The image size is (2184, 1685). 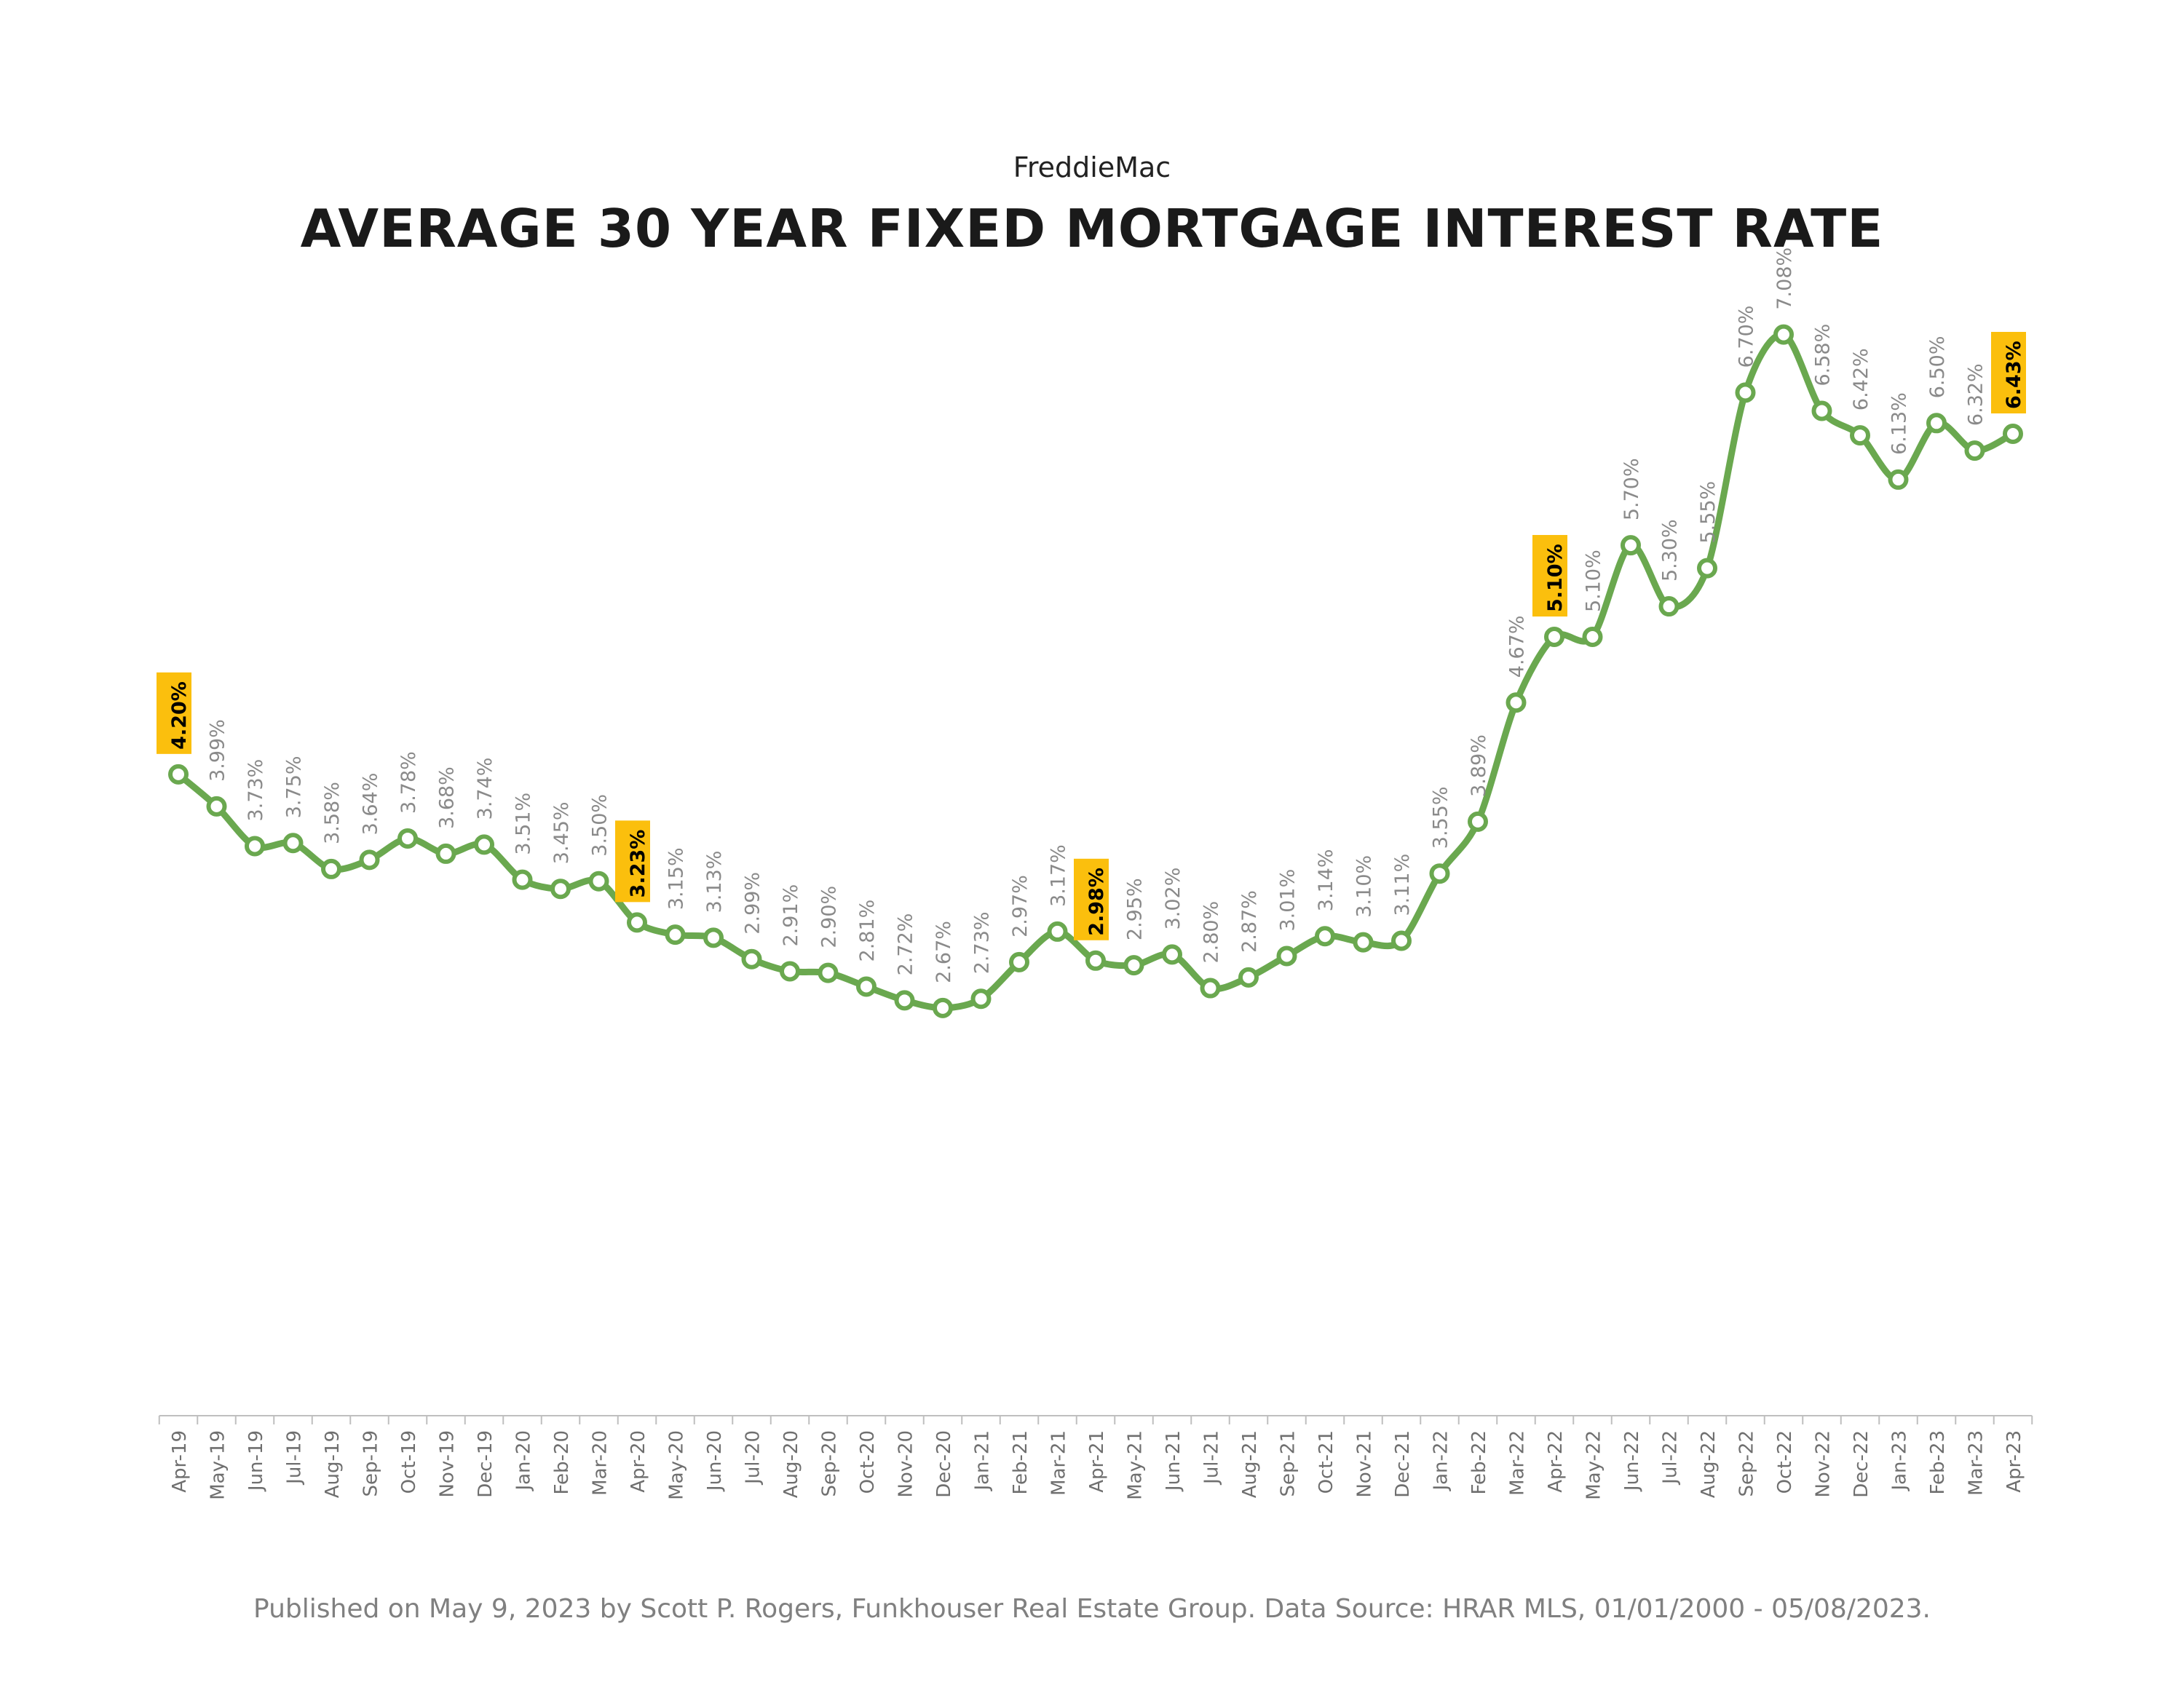 What do you see at coordinates (1709, 1464) in the screenshot?
I see `x-tick-label: Aug-22` at bounding box center [1709, 1464].